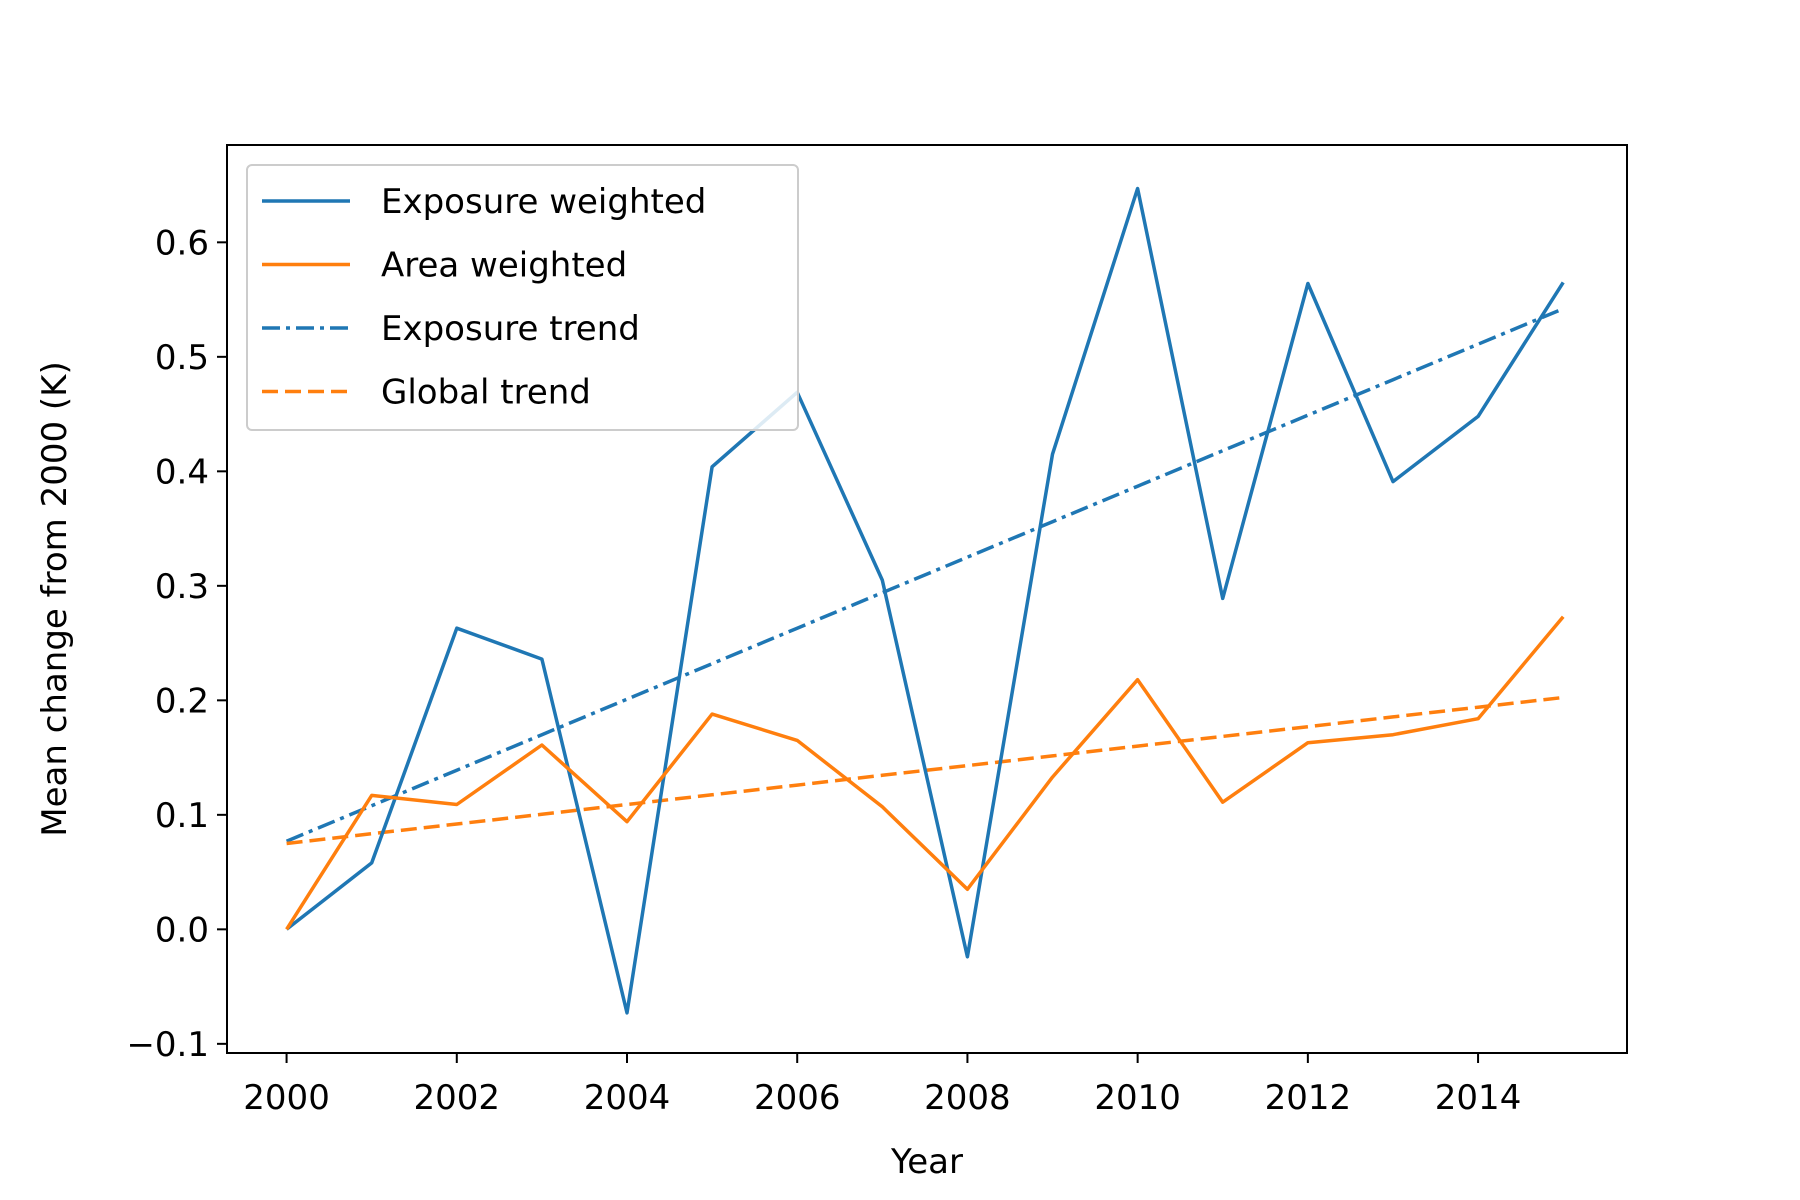 The image size is (1800, 1200). Describe the element at coordinates (882, 1085) in the screenshot. I see `x-axis: 2000 2002 2004 2006 2008 2010 2012 2014` at that location.